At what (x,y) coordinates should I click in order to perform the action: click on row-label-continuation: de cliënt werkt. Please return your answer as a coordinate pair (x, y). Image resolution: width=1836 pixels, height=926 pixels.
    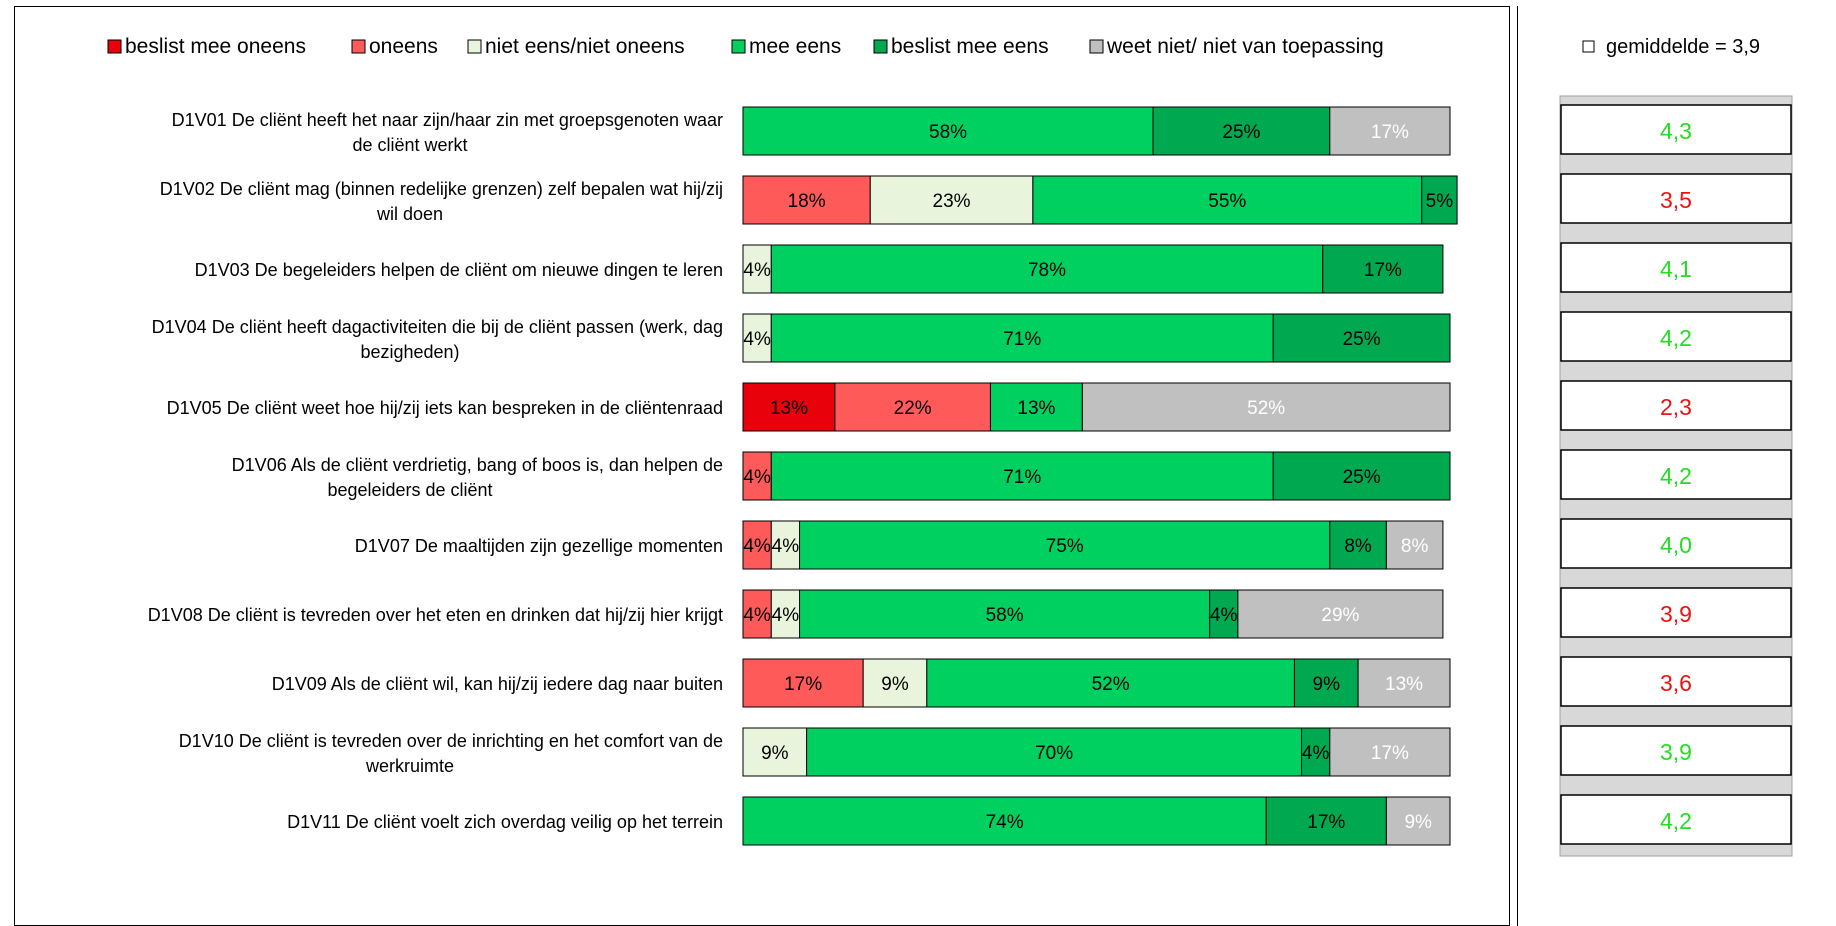
    Looking at the image, I should click on (409, 145).